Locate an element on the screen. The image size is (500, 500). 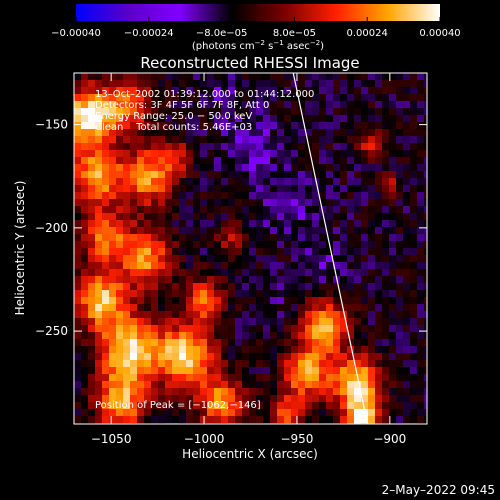
annotation-energy: Energy Range: 25.0 − 50.0 keV is located at coordinates (173, 116).